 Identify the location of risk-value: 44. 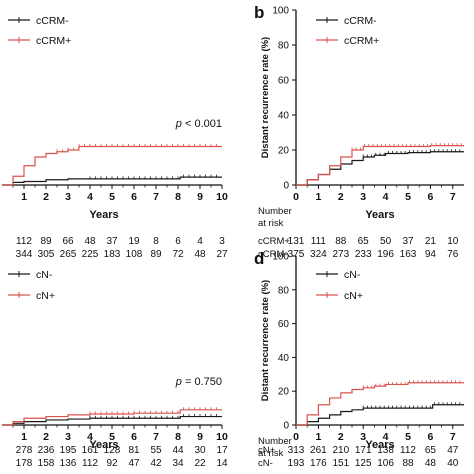
(178, 450).